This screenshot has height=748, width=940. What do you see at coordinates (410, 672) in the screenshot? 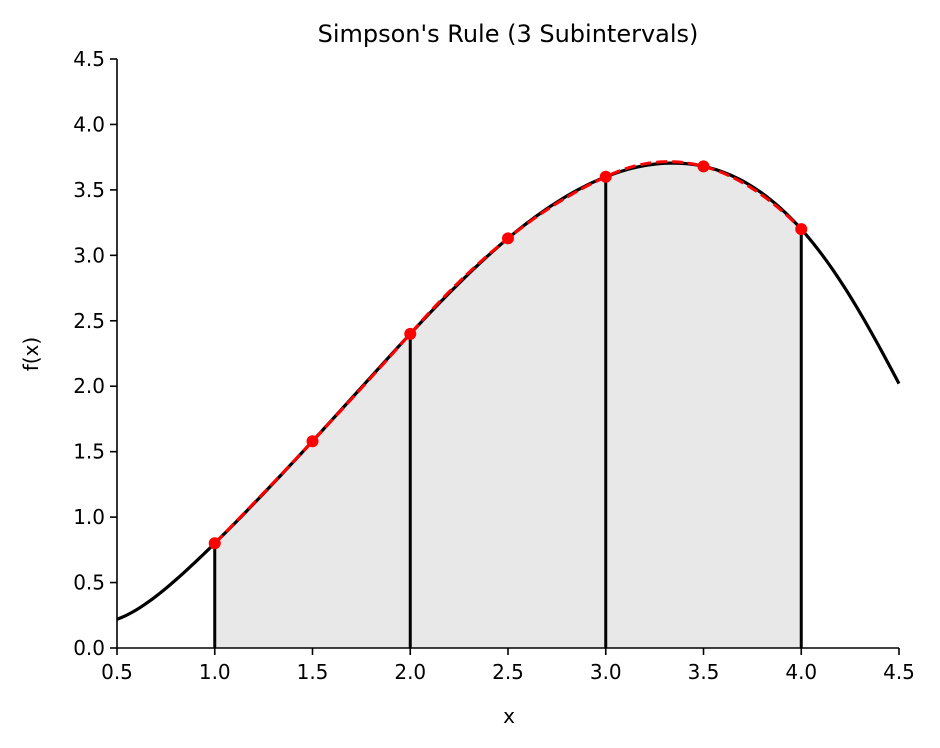
I see `x-tick-label: 2.0` at bounding box center [410, 672].